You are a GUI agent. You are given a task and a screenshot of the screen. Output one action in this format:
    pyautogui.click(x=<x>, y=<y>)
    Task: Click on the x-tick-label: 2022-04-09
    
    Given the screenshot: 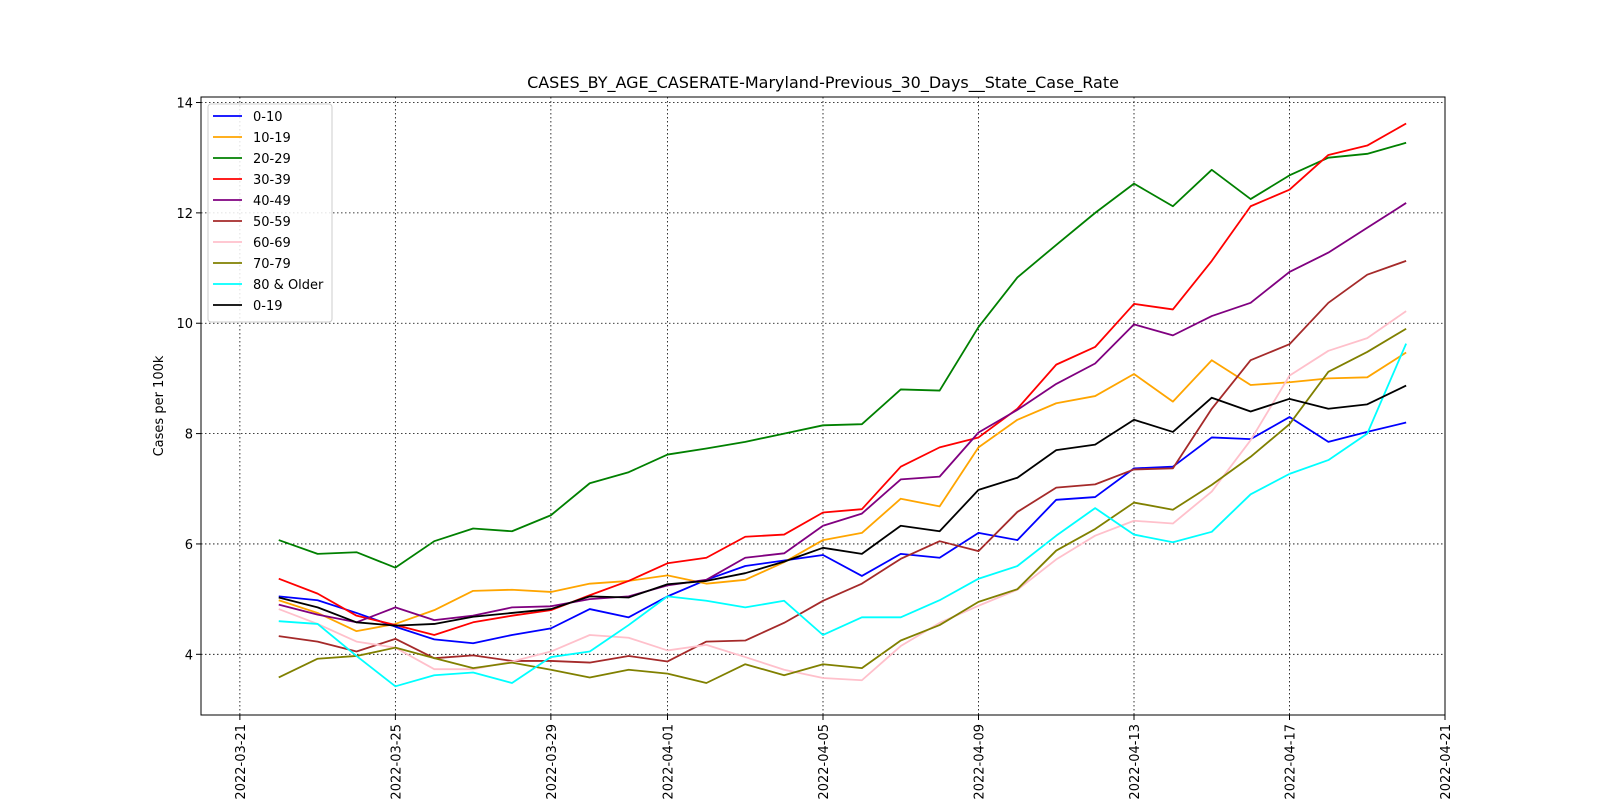 What is the action you would take?
    pyautogui.click(x=980, y=762)
    